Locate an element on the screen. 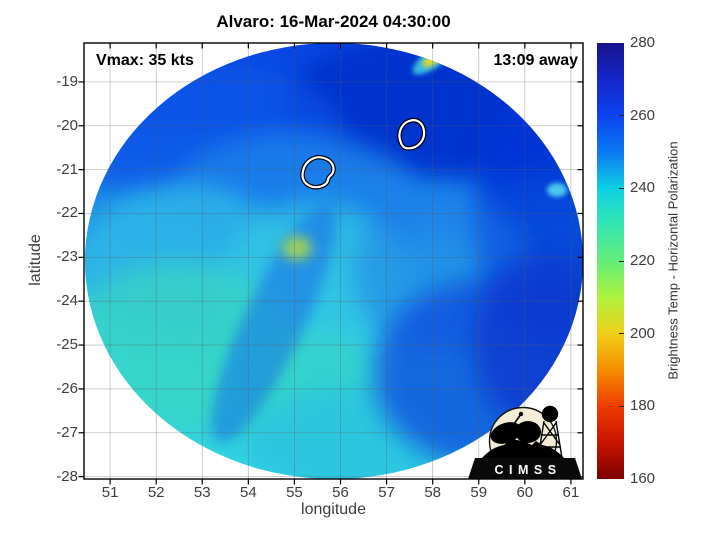 Image resolution: width=720 pixels, height=540 pixels. colorbar-tick-label: 180 is located at coordinates (643, 406).